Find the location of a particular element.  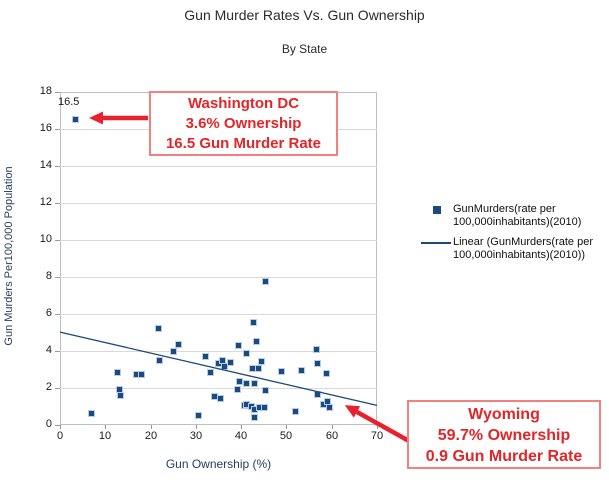

y-tick-label: 10 is located at coordinates (45, 239).